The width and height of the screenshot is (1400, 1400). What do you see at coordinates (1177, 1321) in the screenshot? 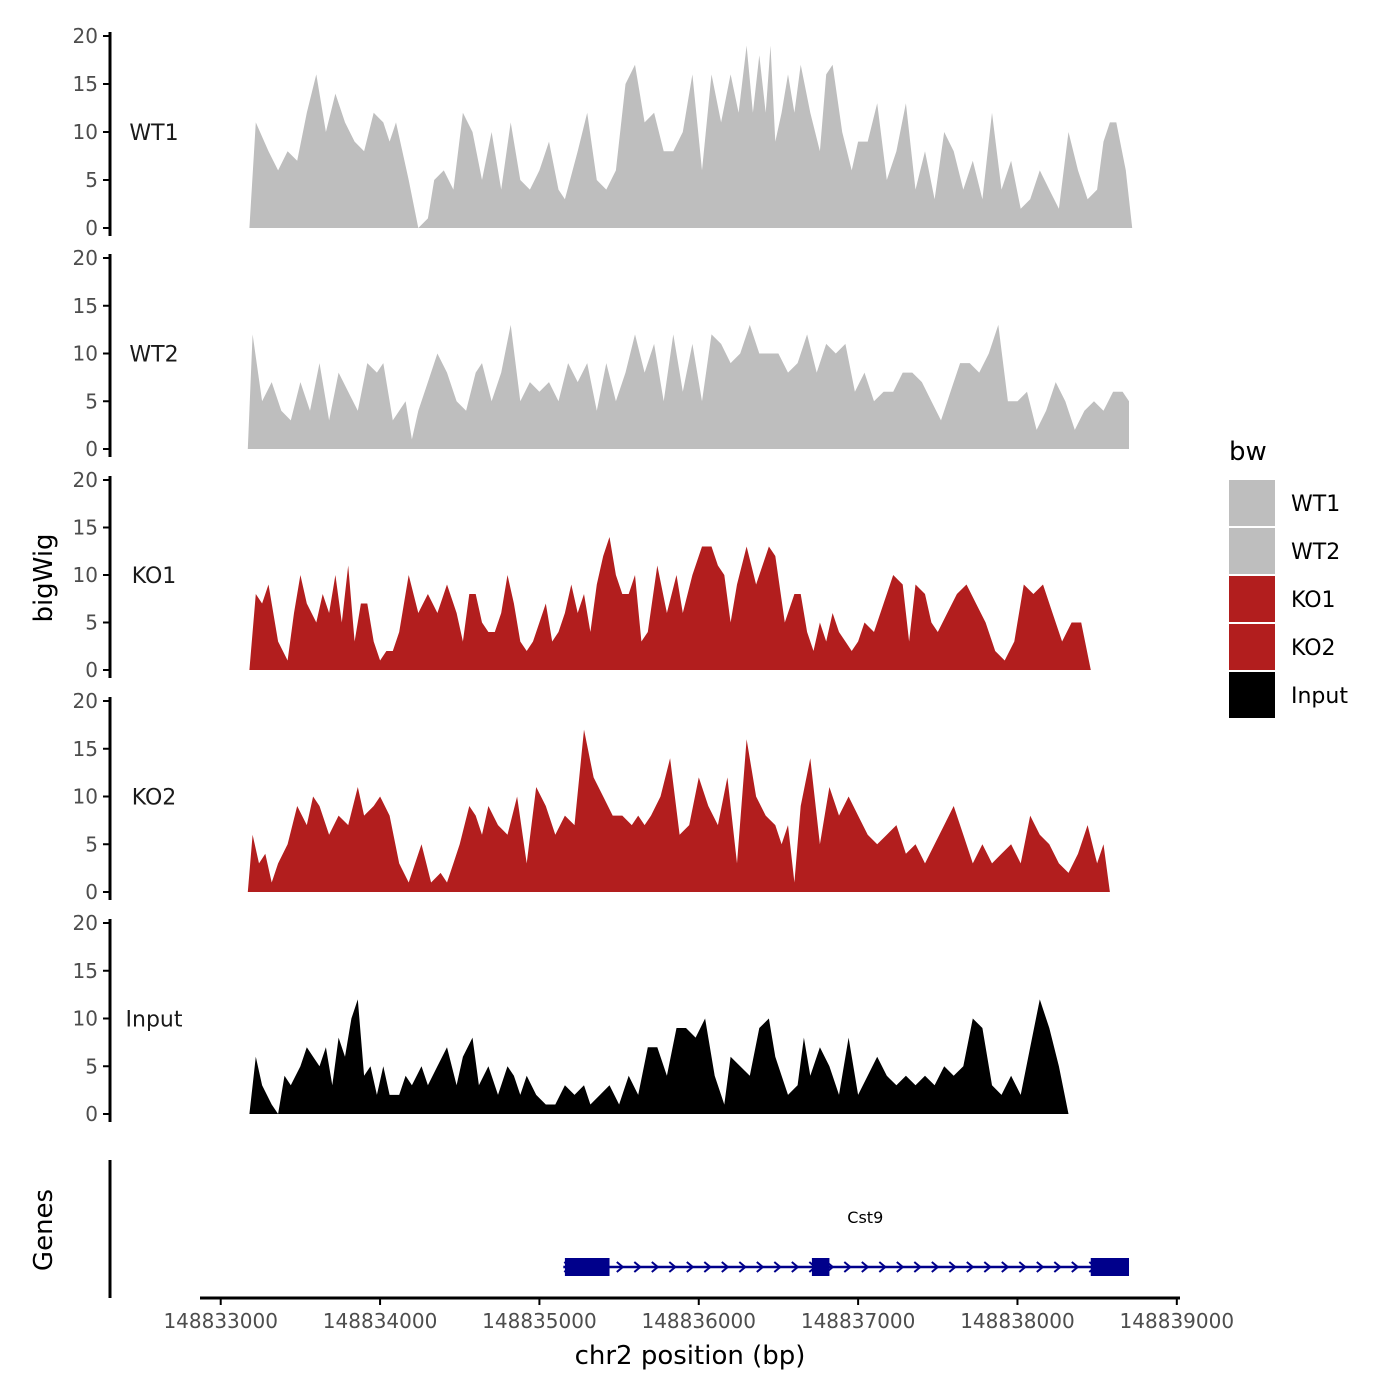
I see `x-tick-label-148839000: 148839000` at bounding box center [1177, 1321].